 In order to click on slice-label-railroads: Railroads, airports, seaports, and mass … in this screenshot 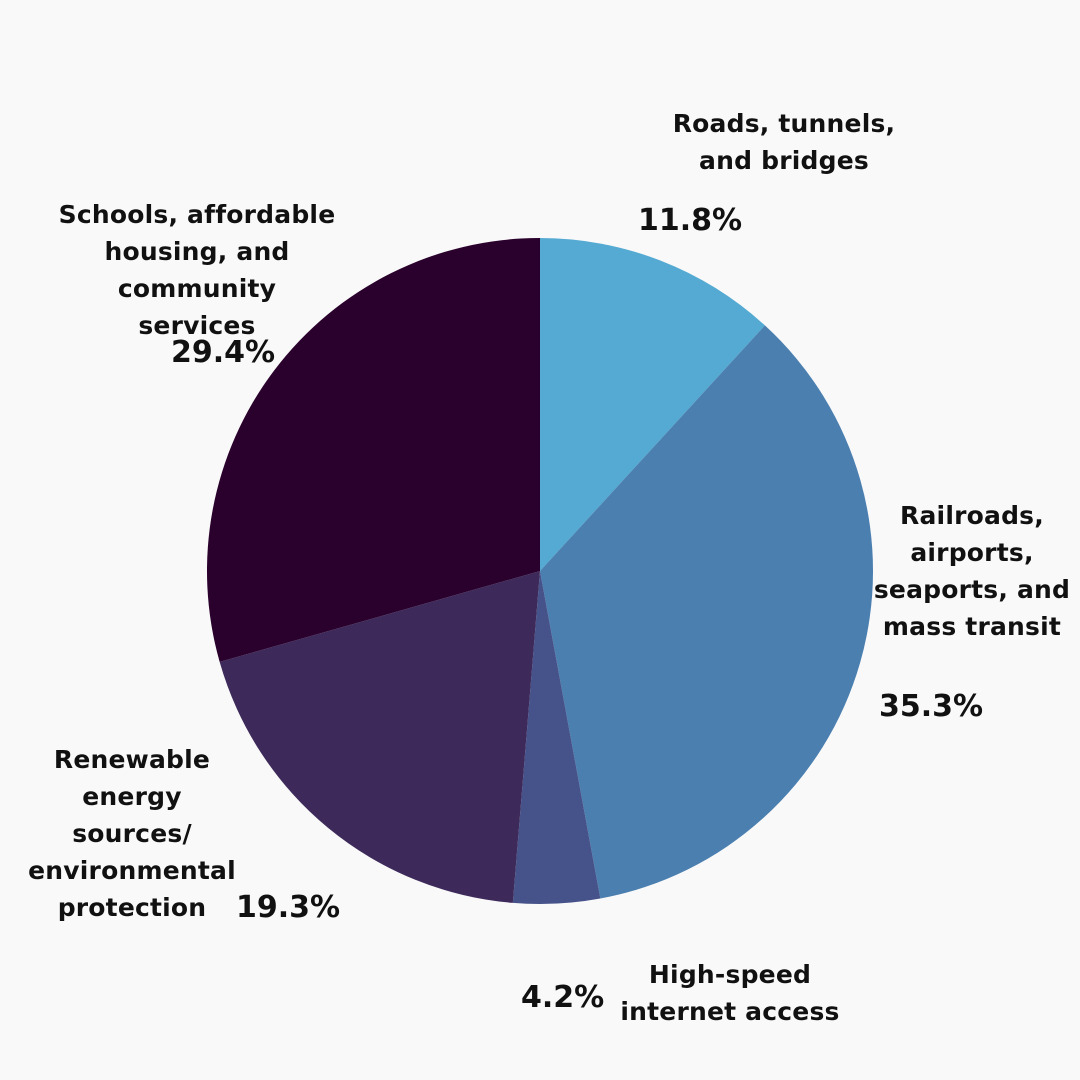, I will do `click(972, 571)`.